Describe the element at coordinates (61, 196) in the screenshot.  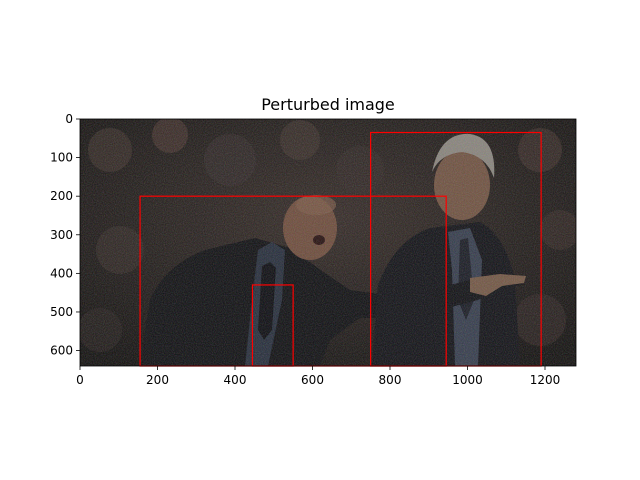
I see `y-tick-label: 200` at that location.